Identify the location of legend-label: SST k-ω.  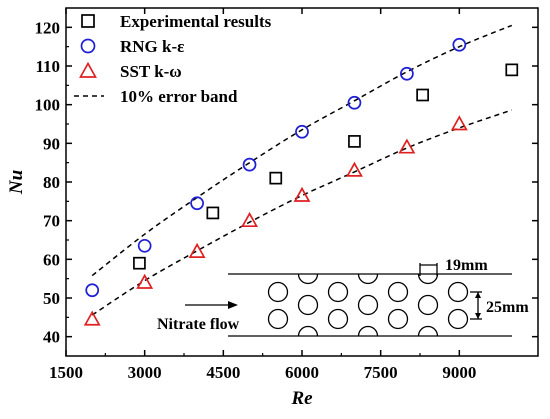
(151, 71).